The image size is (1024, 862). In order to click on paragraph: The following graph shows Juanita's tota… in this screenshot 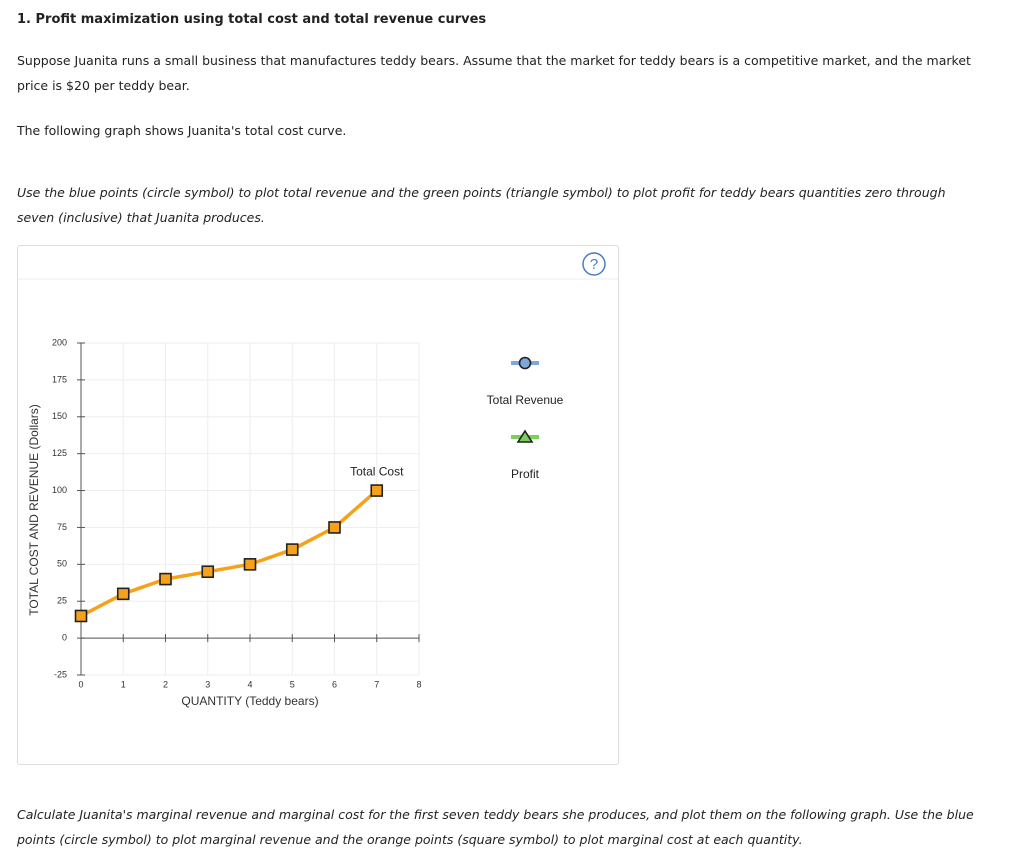, I will do `click(182, 130)`.